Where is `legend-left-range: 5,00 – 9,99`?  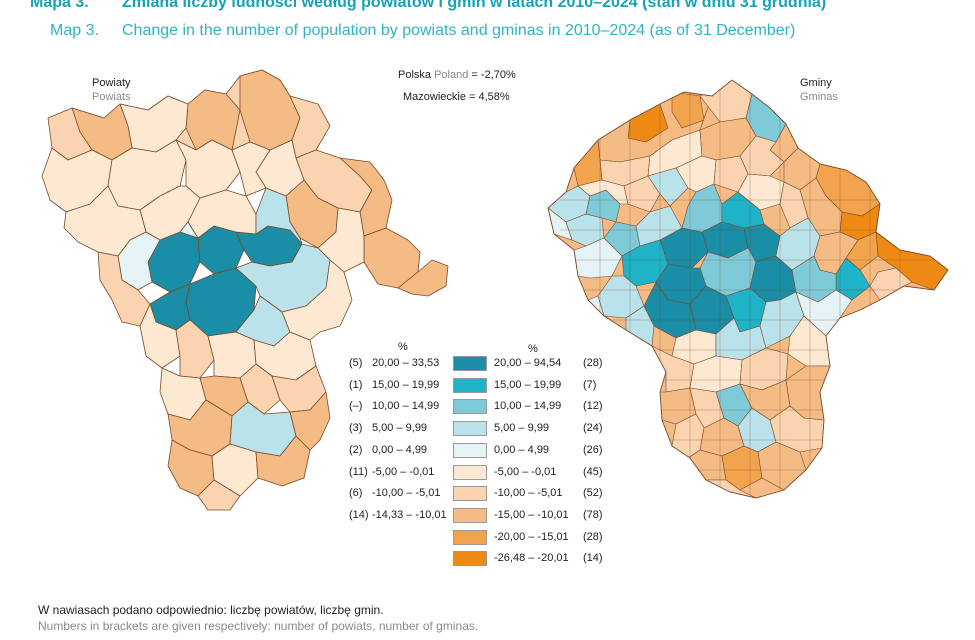 legend-left-range: 5,00 – 9,99 is located at coordinates (400, 428).